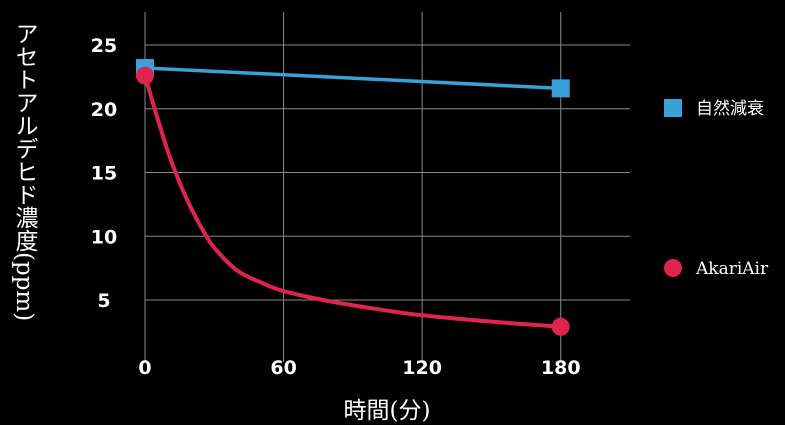 Image resolution: width=785 pixels, height=425 pixels. Describe the element at coordinates (561, 368) in the screenshot. I see `x-tick-label: 180` at that location.